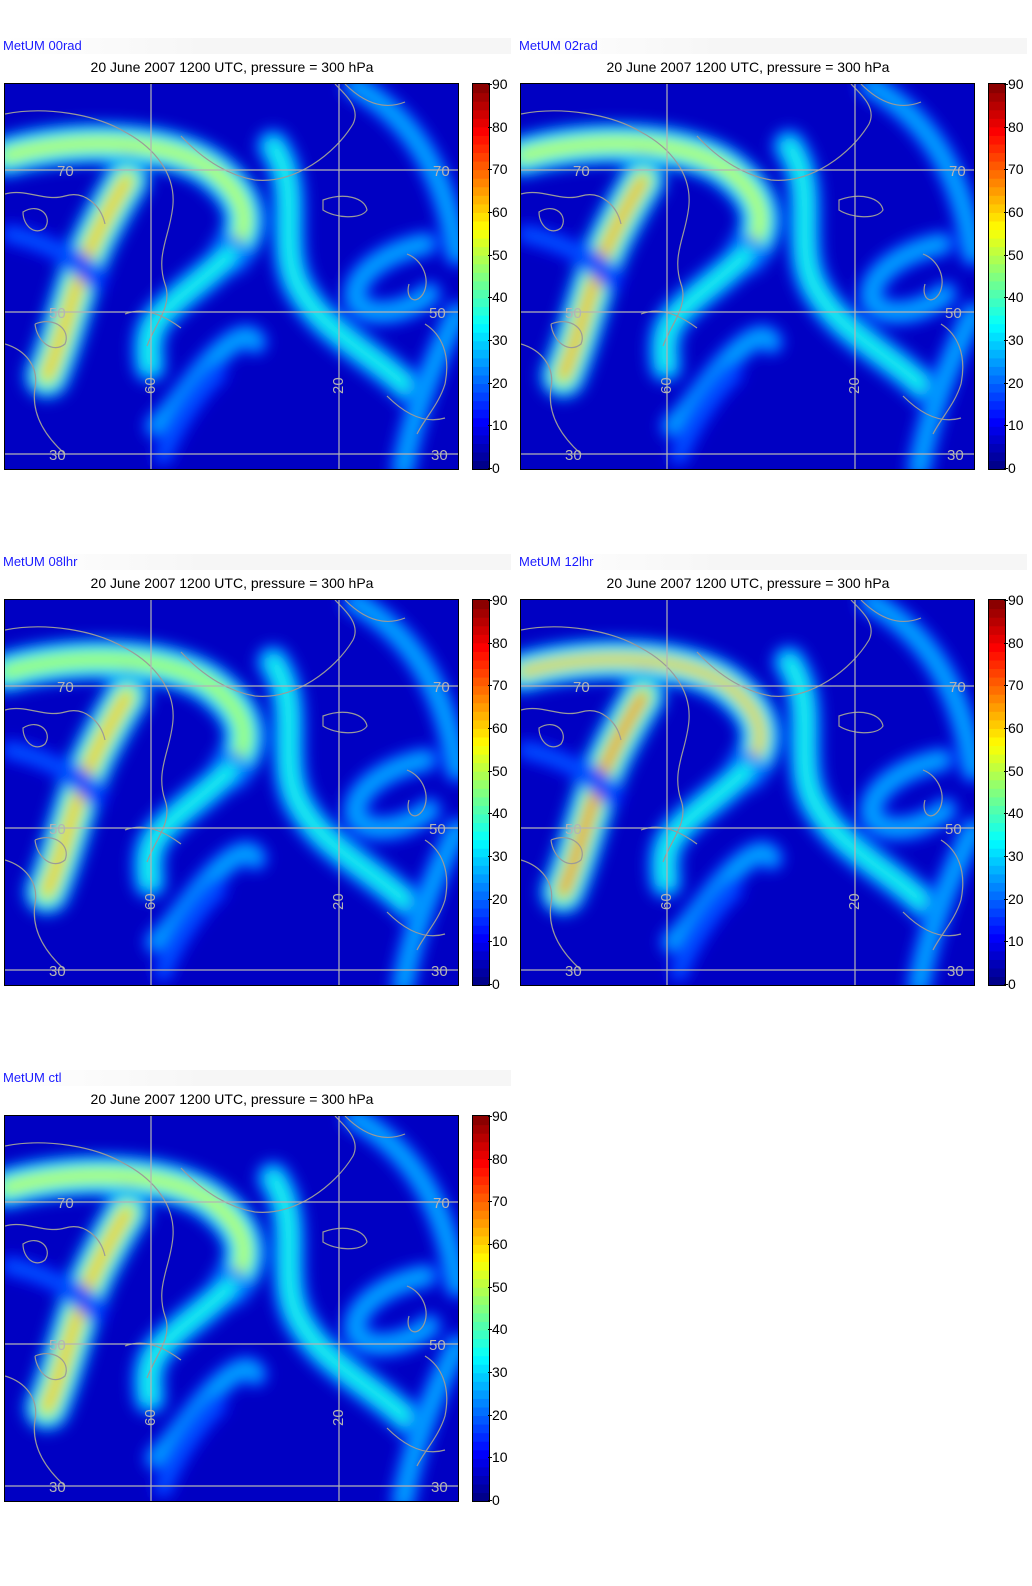 The height and width of the screenshot is (1586, 1032). I want to click on wind-band-lower-band, so click(190, 931).